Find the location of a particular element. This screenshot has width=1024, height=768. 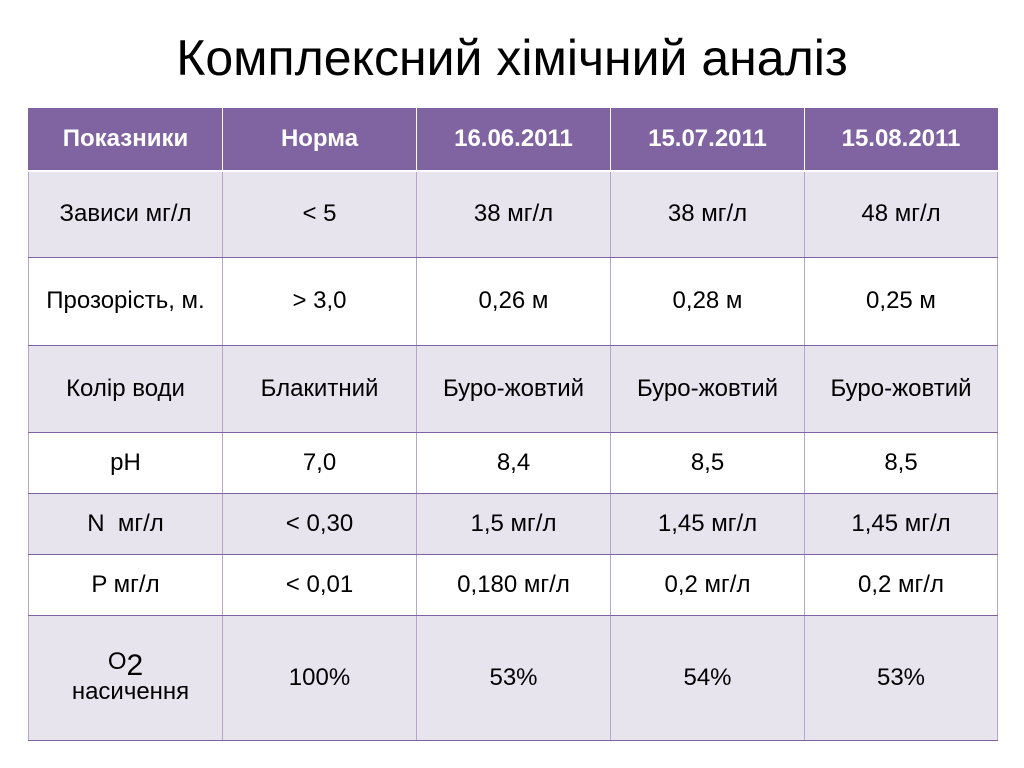

header-norm: Норма is located at coordinates (319, 140).